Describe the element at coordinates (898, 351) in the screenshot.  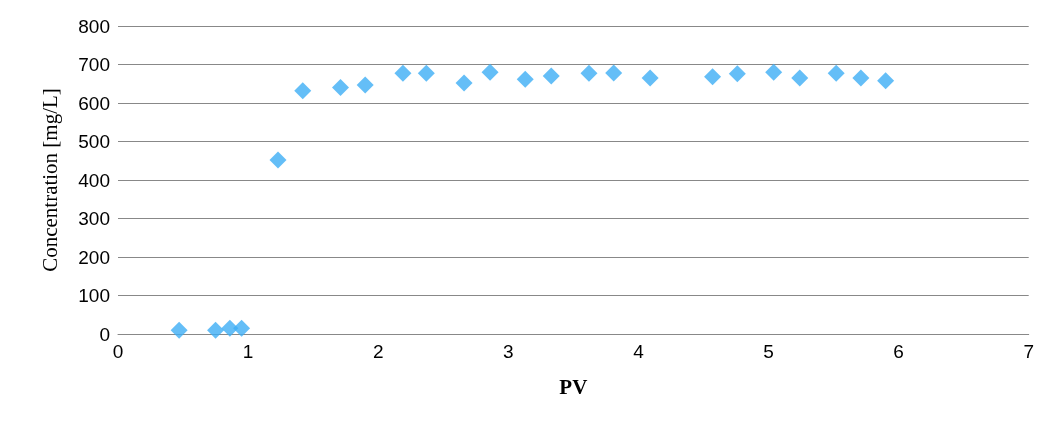
I see `x-tick-label: 6` at that location.